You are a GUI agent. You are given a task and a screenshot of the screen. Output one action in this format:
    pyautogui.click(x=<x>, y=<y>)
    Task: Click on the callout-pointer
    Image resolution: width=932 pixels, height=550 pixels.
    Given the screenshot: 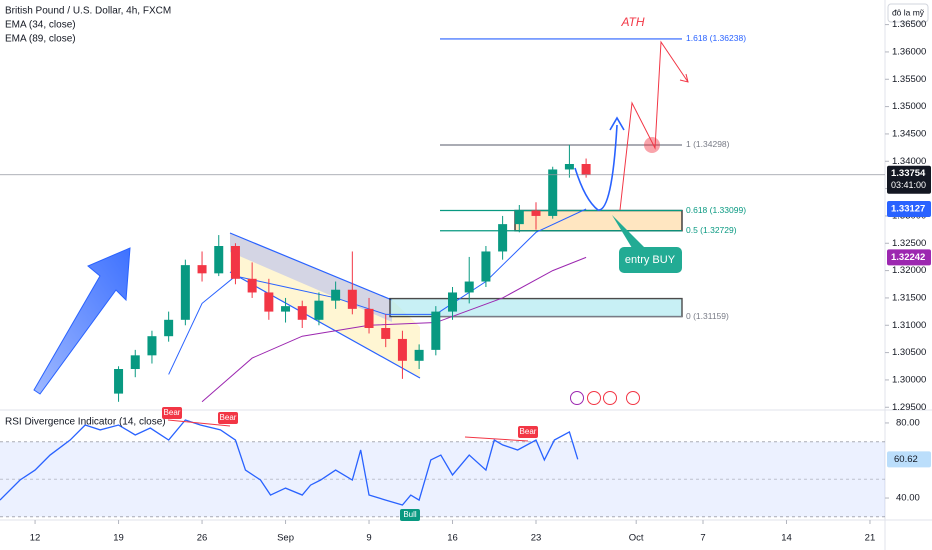 What is the action you would take?
    pyautogui.click(x=628, y=231)
    